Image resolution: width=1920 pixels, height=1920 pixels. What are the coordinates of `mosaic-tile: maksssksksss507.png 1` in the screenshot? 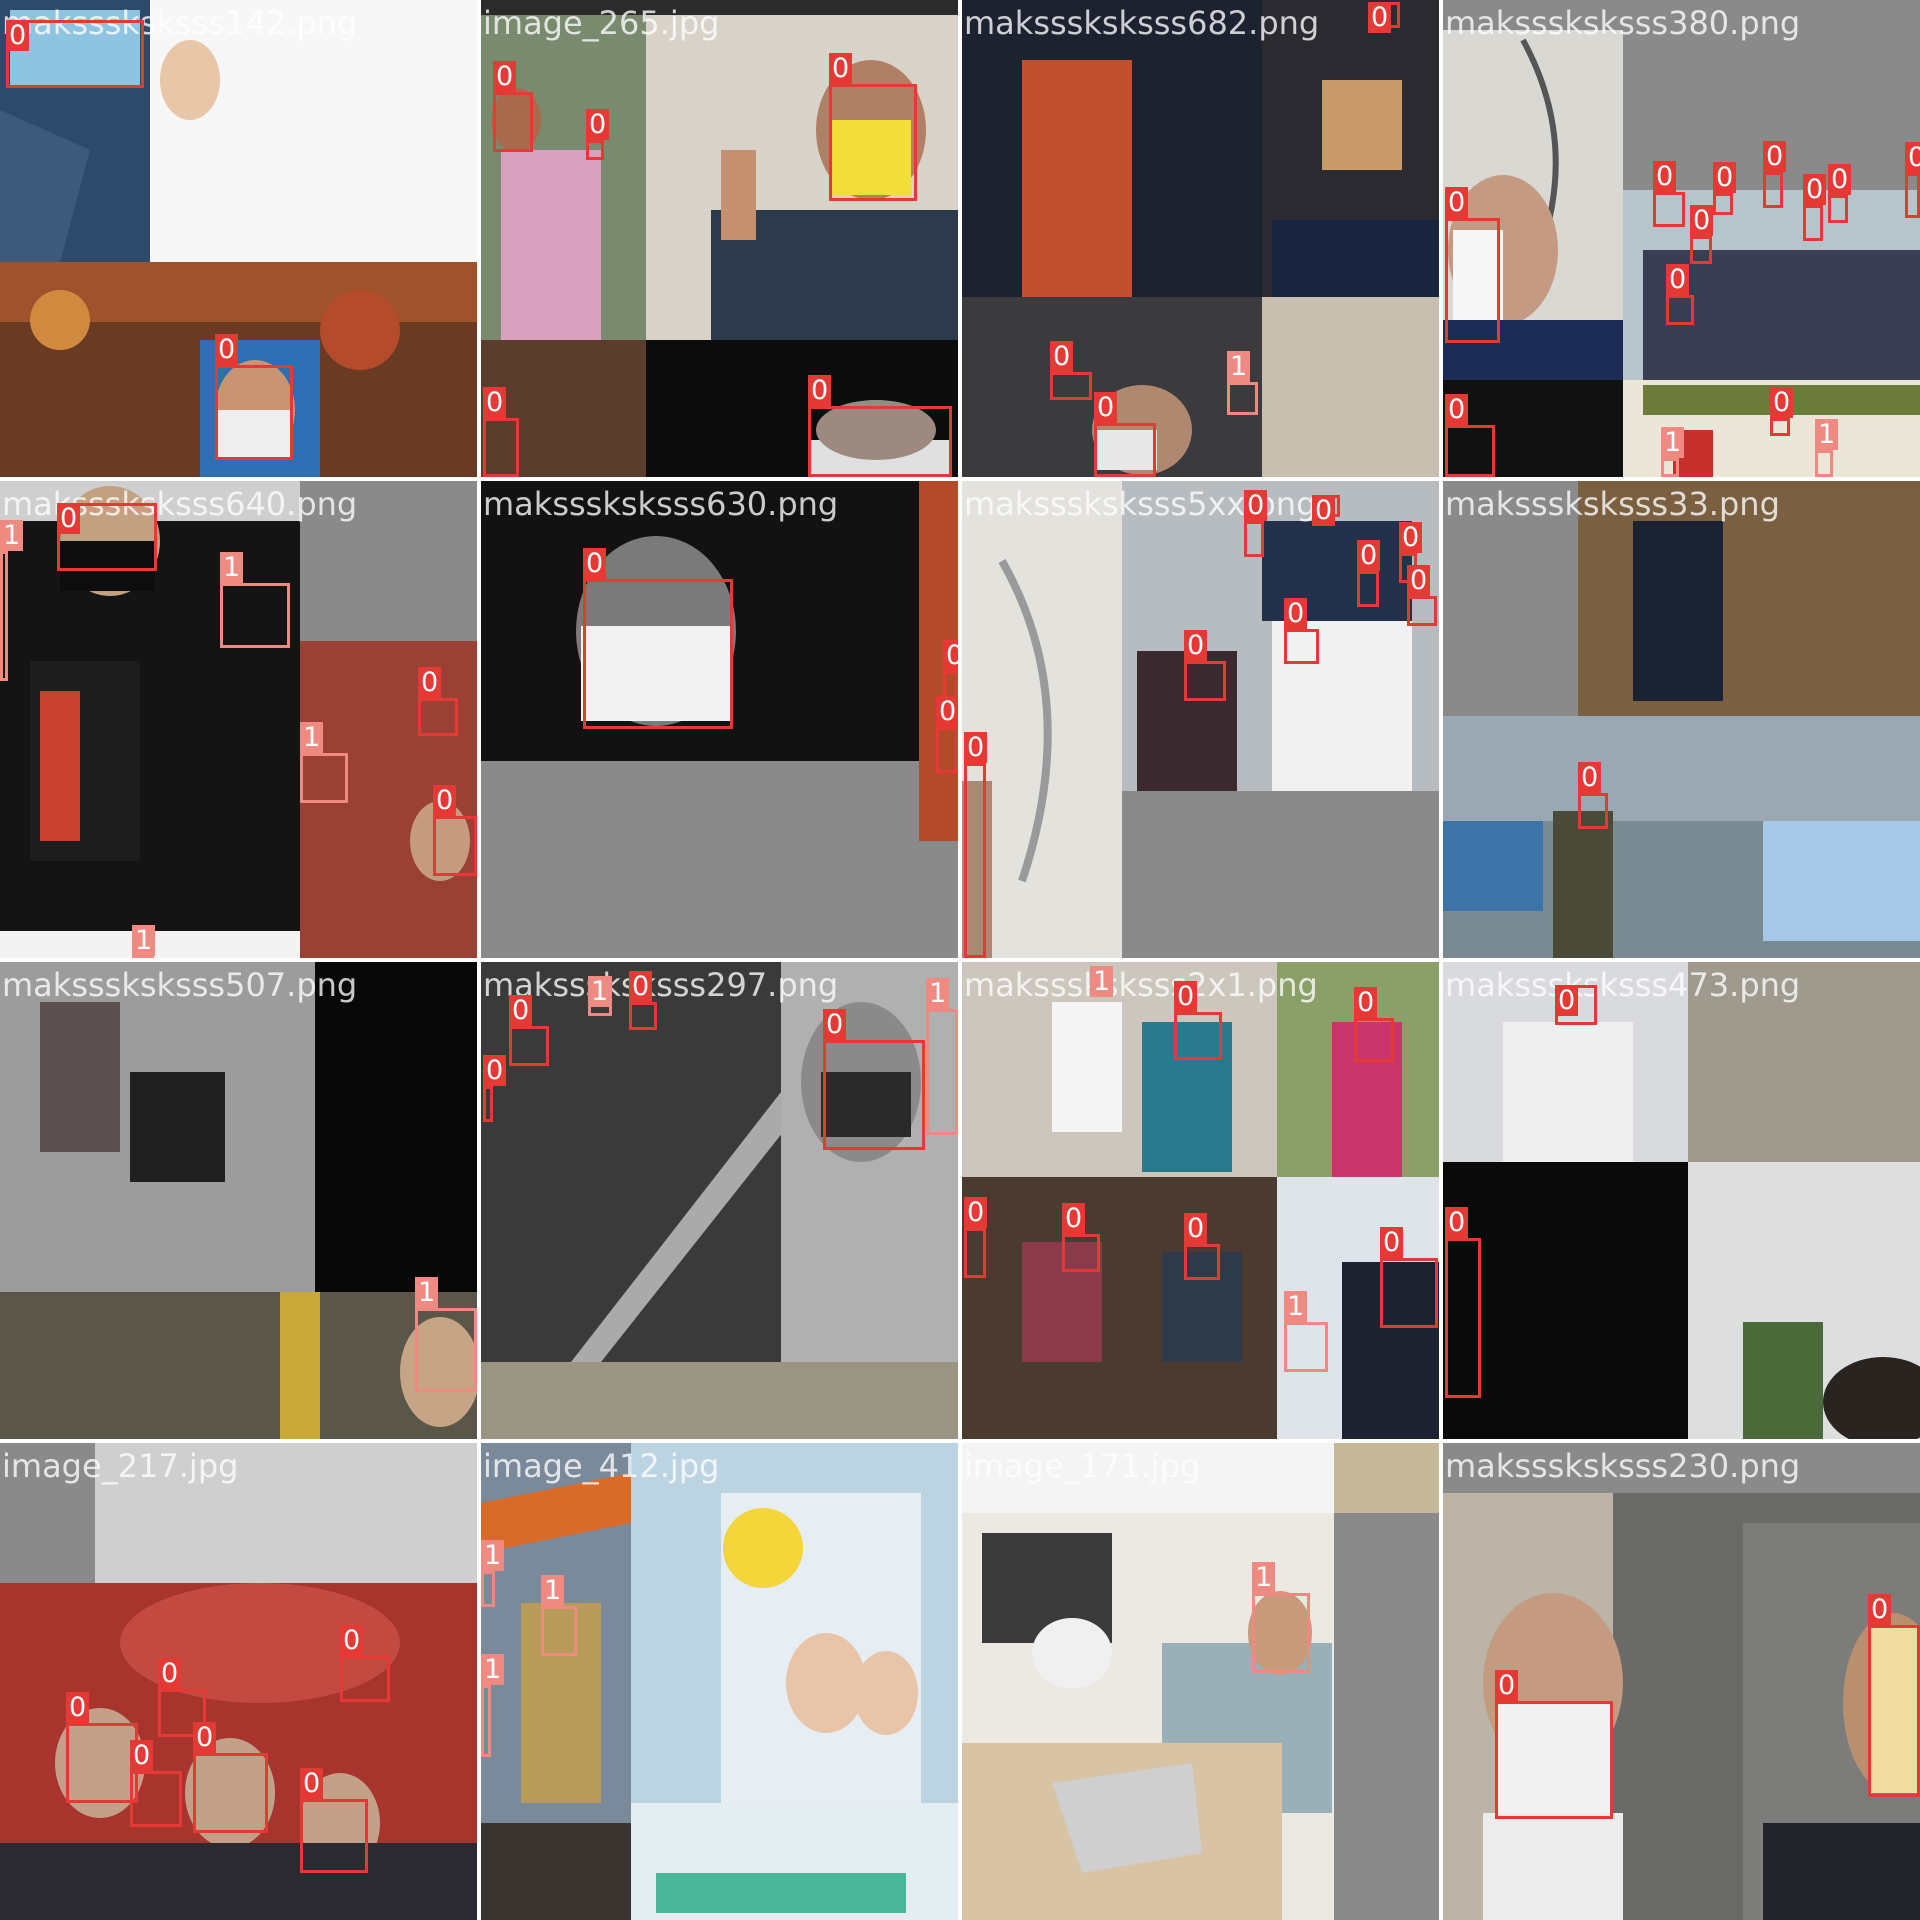 It's located at (238, 1200).